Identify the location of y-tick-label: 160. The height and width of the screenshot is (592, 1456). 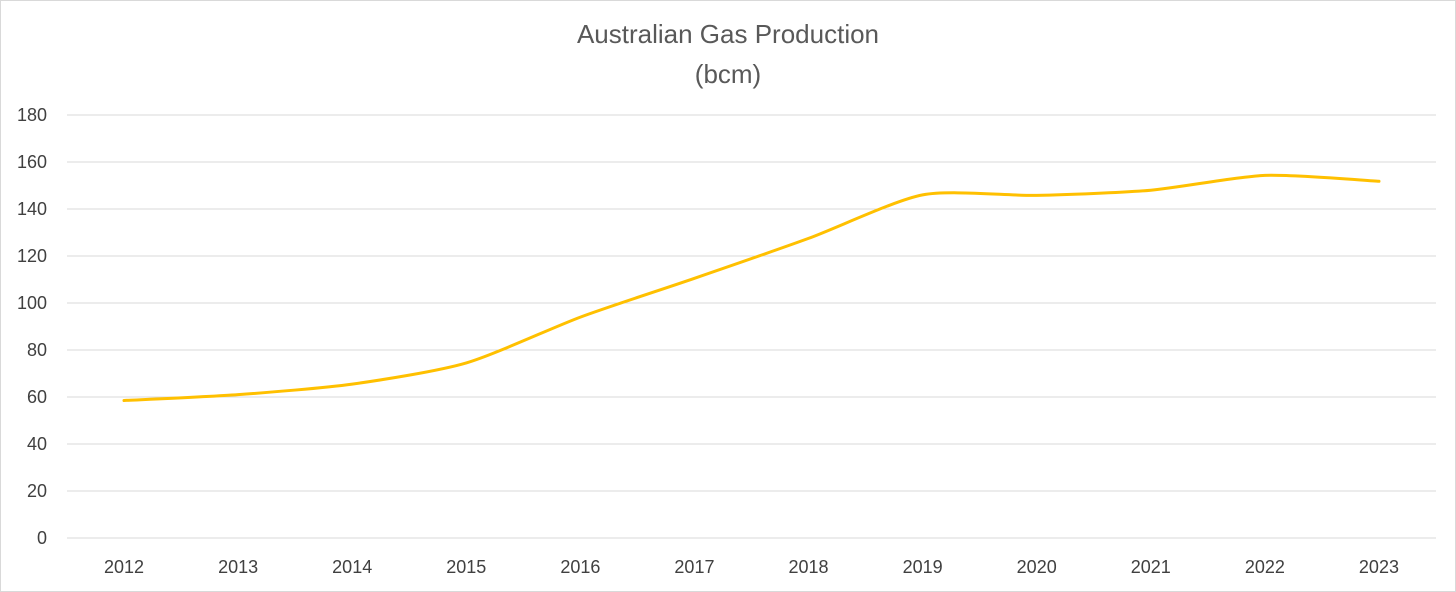
(32, 162).